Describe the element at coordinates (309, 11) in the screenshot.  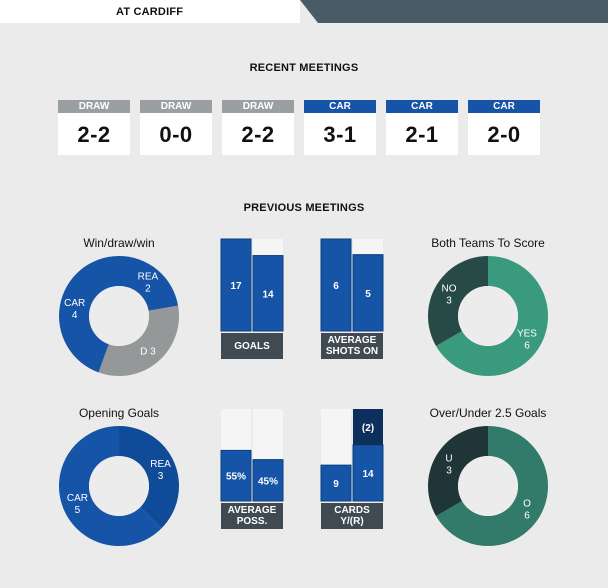
I see `tab-wedge` at that location.